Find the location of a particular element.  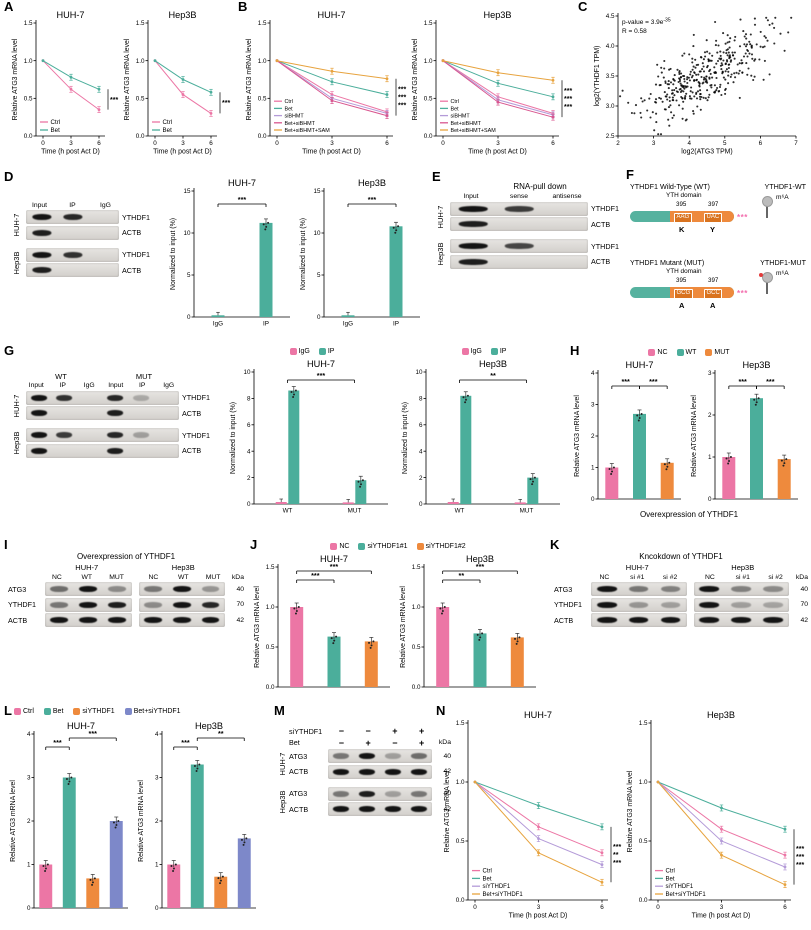

mut-construct-title: YTHDF1 Mutant (MUT) is located at coordinates (667, 262).